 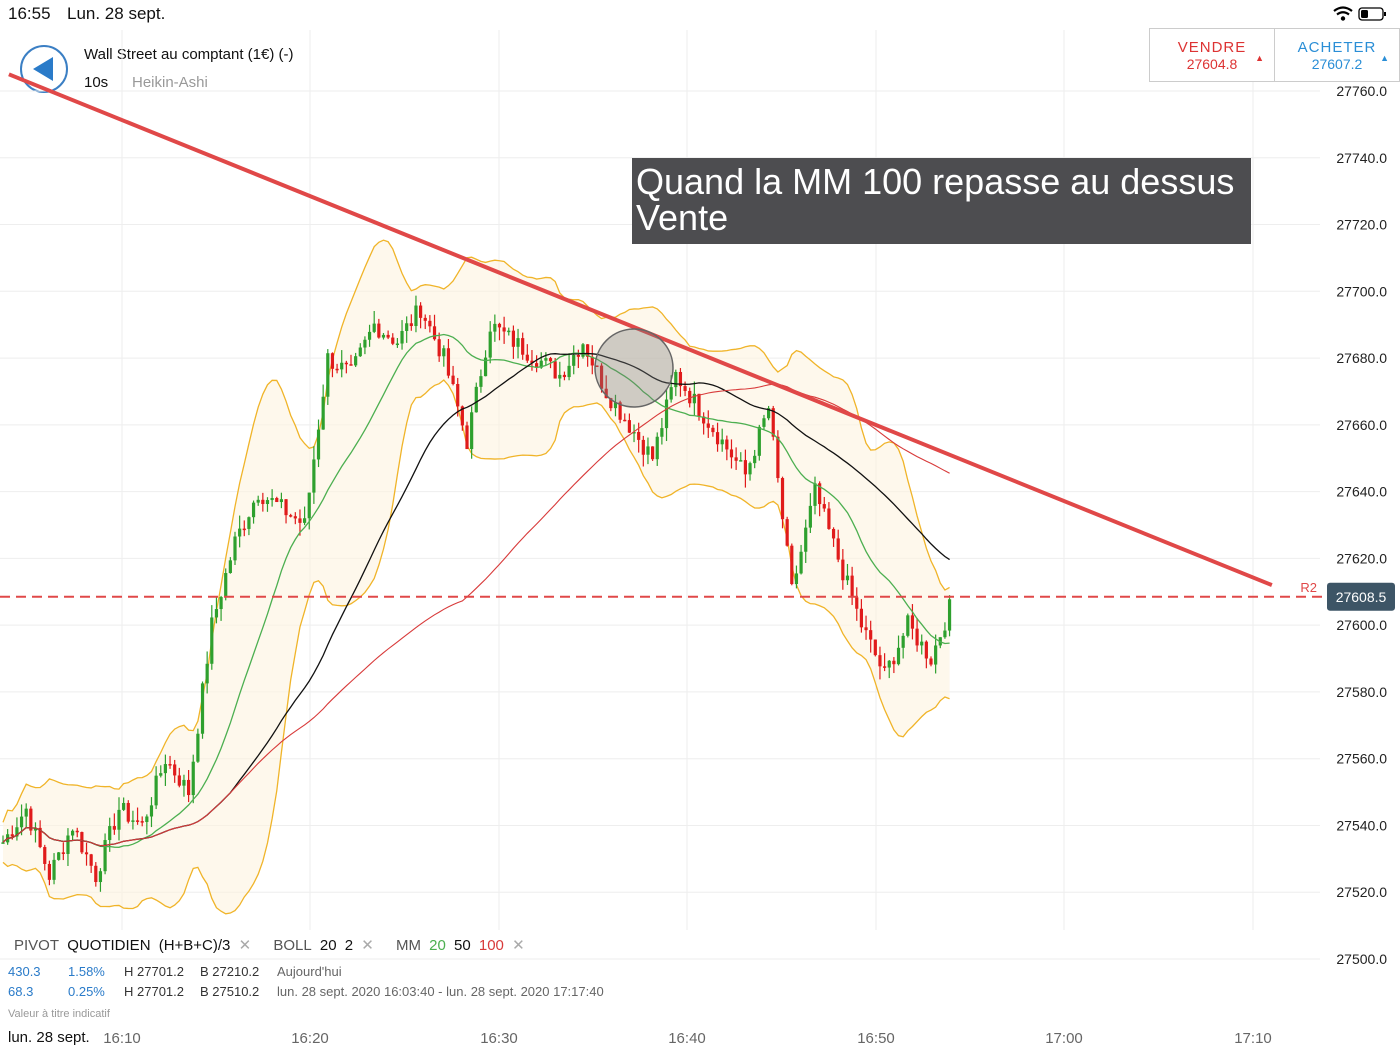 What do you see at coordinates (1361, 291) in the screenshot?
I see `y-tick-label: 27700.0` at bounding box center [1361, 291].